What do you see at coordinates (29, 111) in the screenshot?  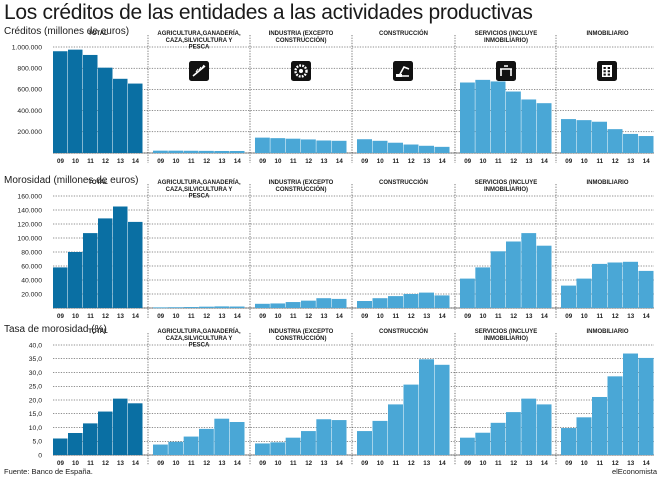 I see `y-tick-label: 400.000` at bounding box center [29, 111].